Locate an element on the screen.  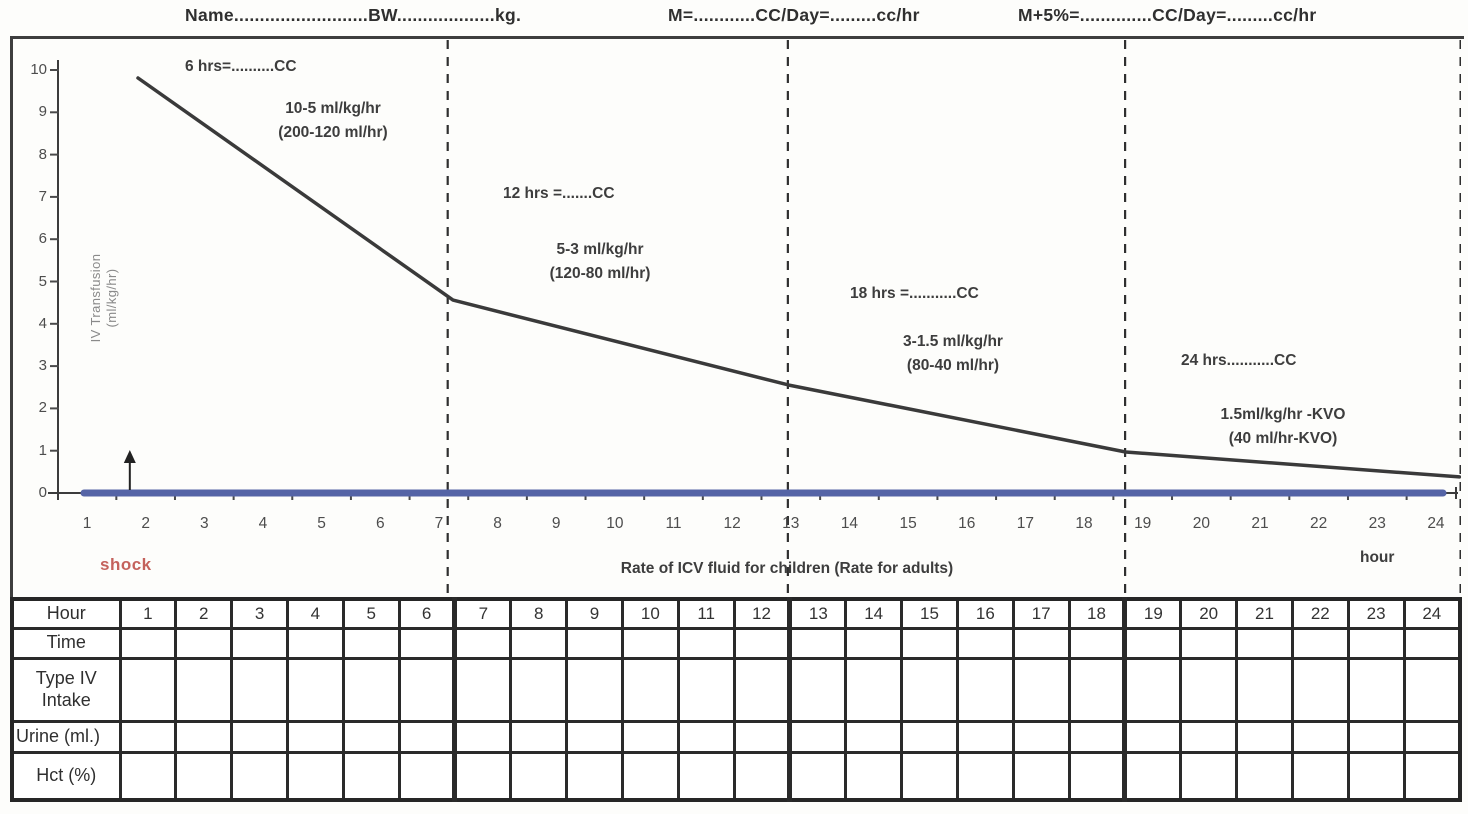
entry-cell-hct-h13 is located at coordinates (817, 776).